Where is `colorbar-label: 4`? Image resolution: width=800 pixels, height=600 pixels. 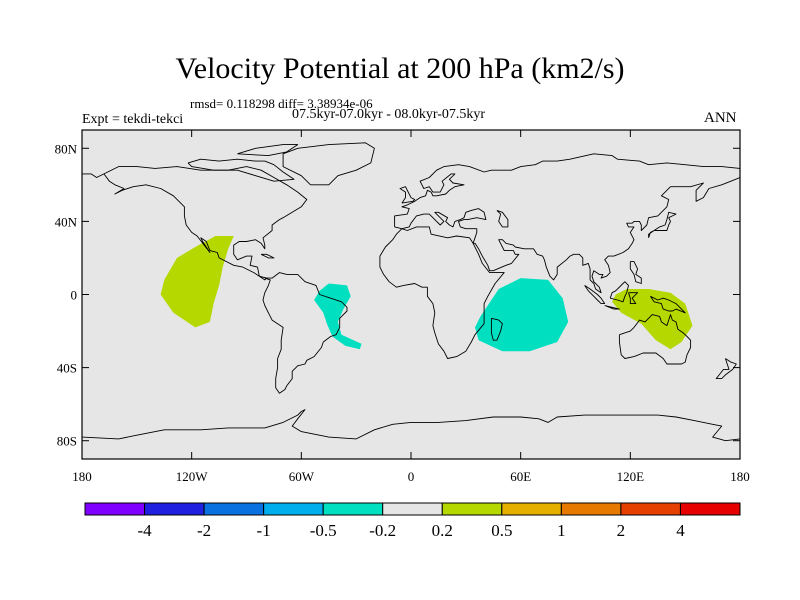
colorbar-label: 4 is located at coordinates (680, 530).